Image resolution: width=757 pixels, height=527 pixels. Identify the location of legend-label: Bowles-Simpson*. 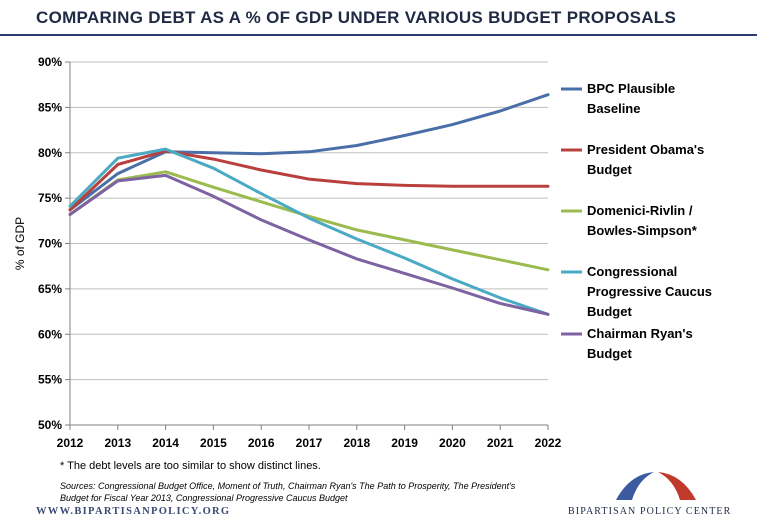
(642, 230).